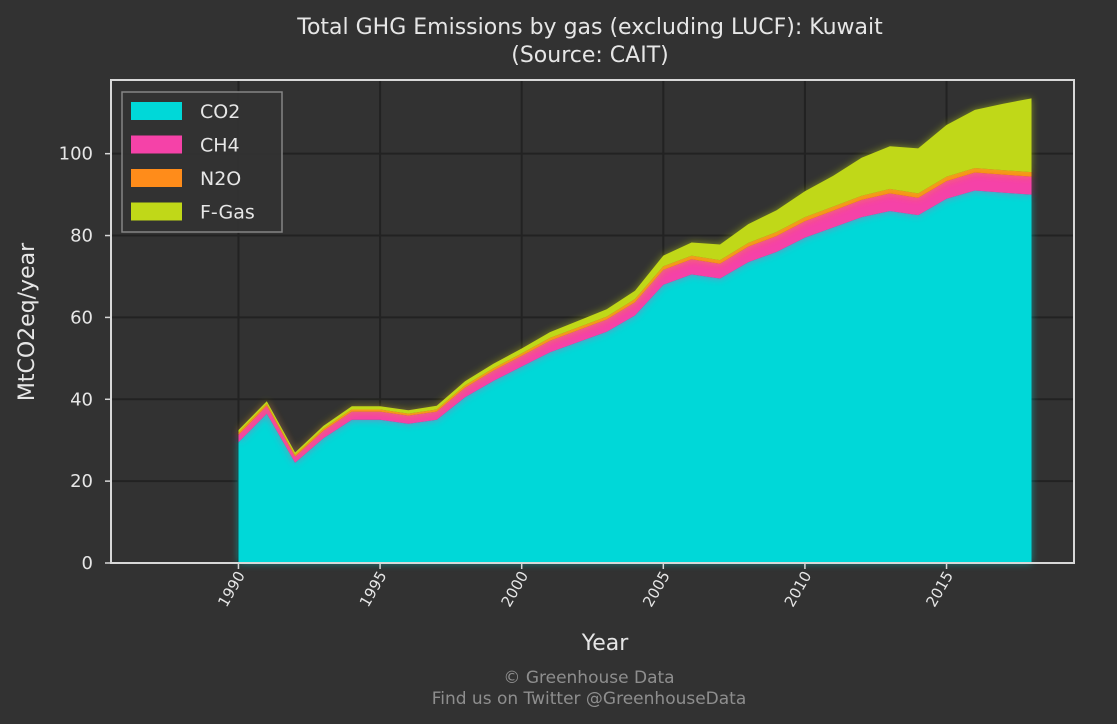 The width and height of the screenshot is (1117, 724). Describe the element at coordinates (231, 589) in the screenshot. I see `x-tick-label: 1990` at that location.